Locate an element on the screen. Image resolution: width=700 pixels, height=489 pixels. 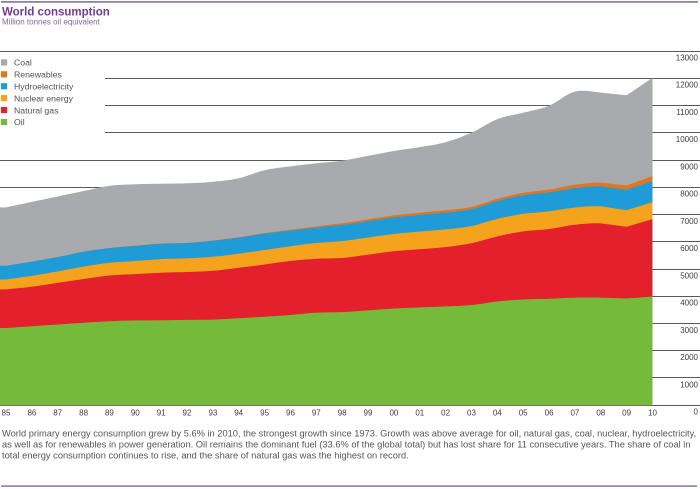
svg-text: 08 is located at coordinates (600, 413).